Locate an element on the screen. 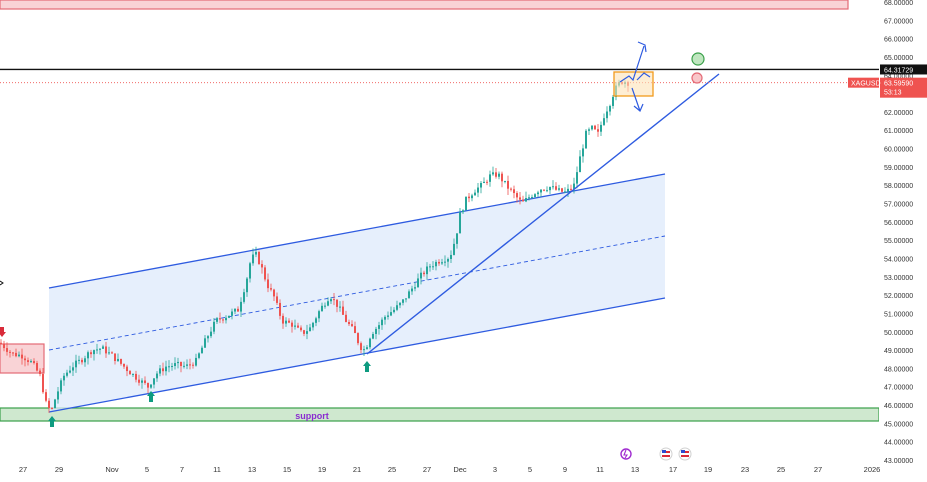  time-tick-label: 19 is located at coordinates (708, 469).